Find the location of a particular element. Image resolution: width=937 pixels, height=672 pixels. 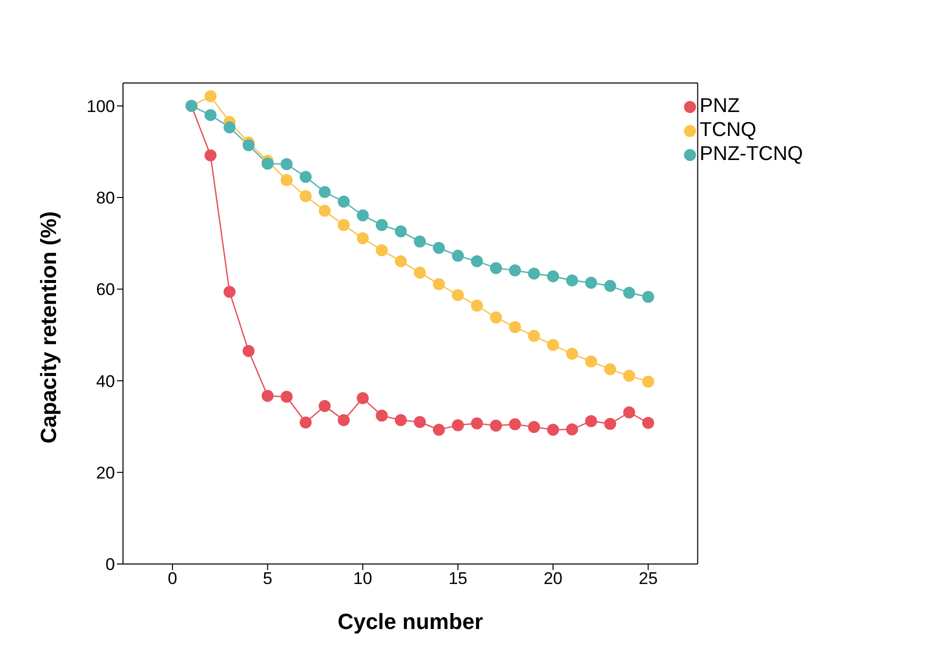

y-tick-label: 80 is located at coordinates (105, 198).